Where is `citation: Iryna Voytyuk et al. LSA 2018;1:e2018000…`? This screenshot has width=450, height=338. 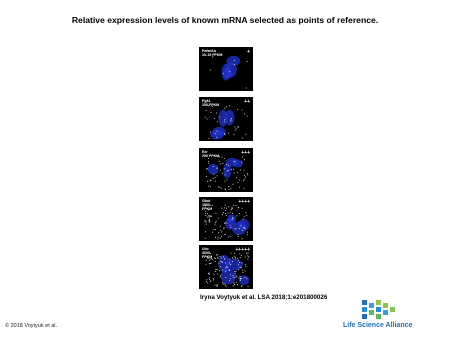
citation: Iryna Voytyuk et al. LSA 2018;1:e2018000… is located at coordinates (264, 297).